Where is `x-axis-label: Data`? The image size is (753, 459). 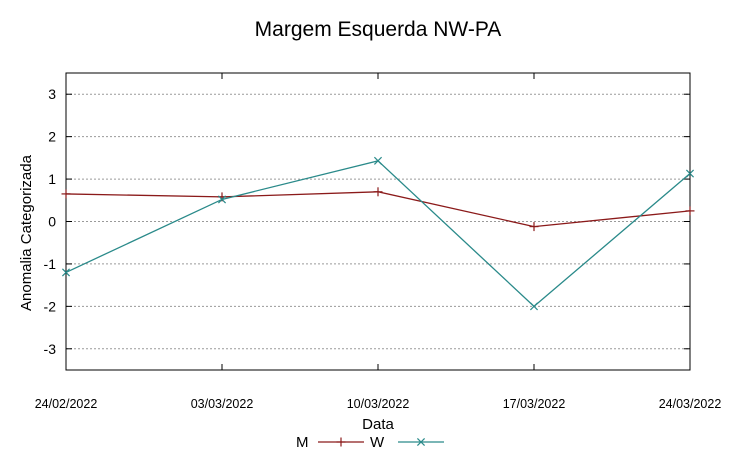
x-axis-label: Data is located at coordinates (378, 424).